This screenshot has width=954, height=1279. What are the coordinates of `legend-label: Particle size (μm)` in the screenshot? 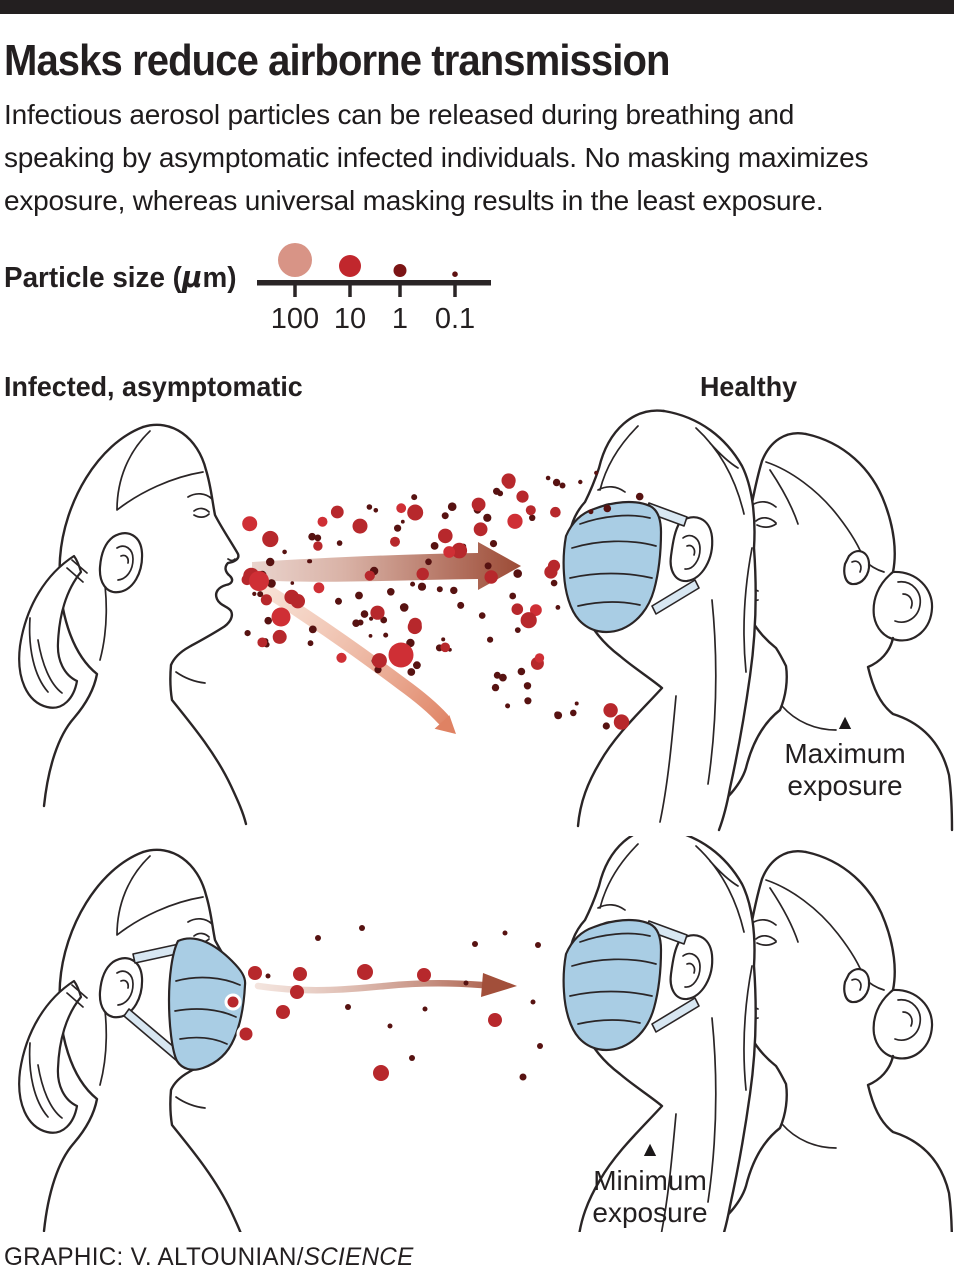 It's located at (120, 277).